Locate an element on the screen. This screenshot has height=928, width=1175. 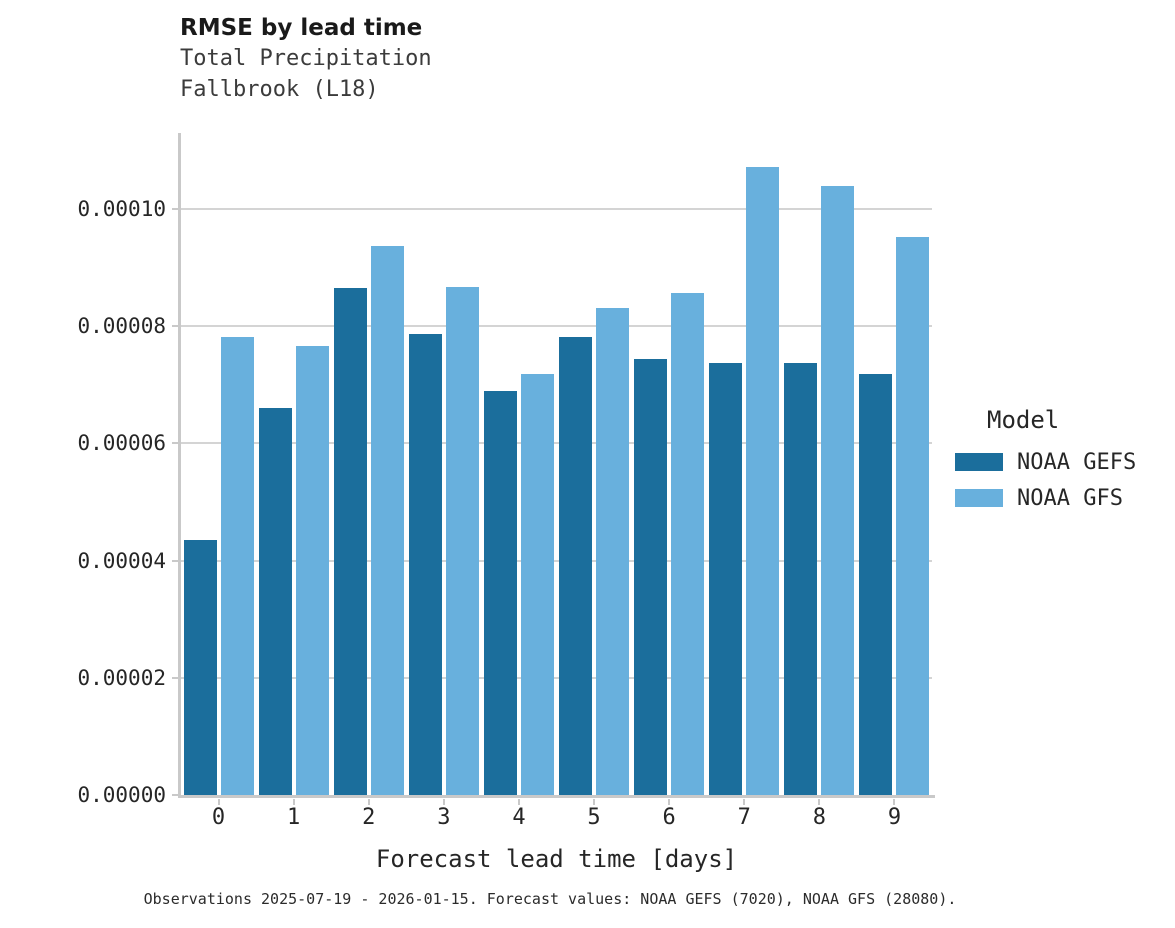
legend-entries: NOAA GEFS NOAA GFS is located at coordinates (1062, 480).